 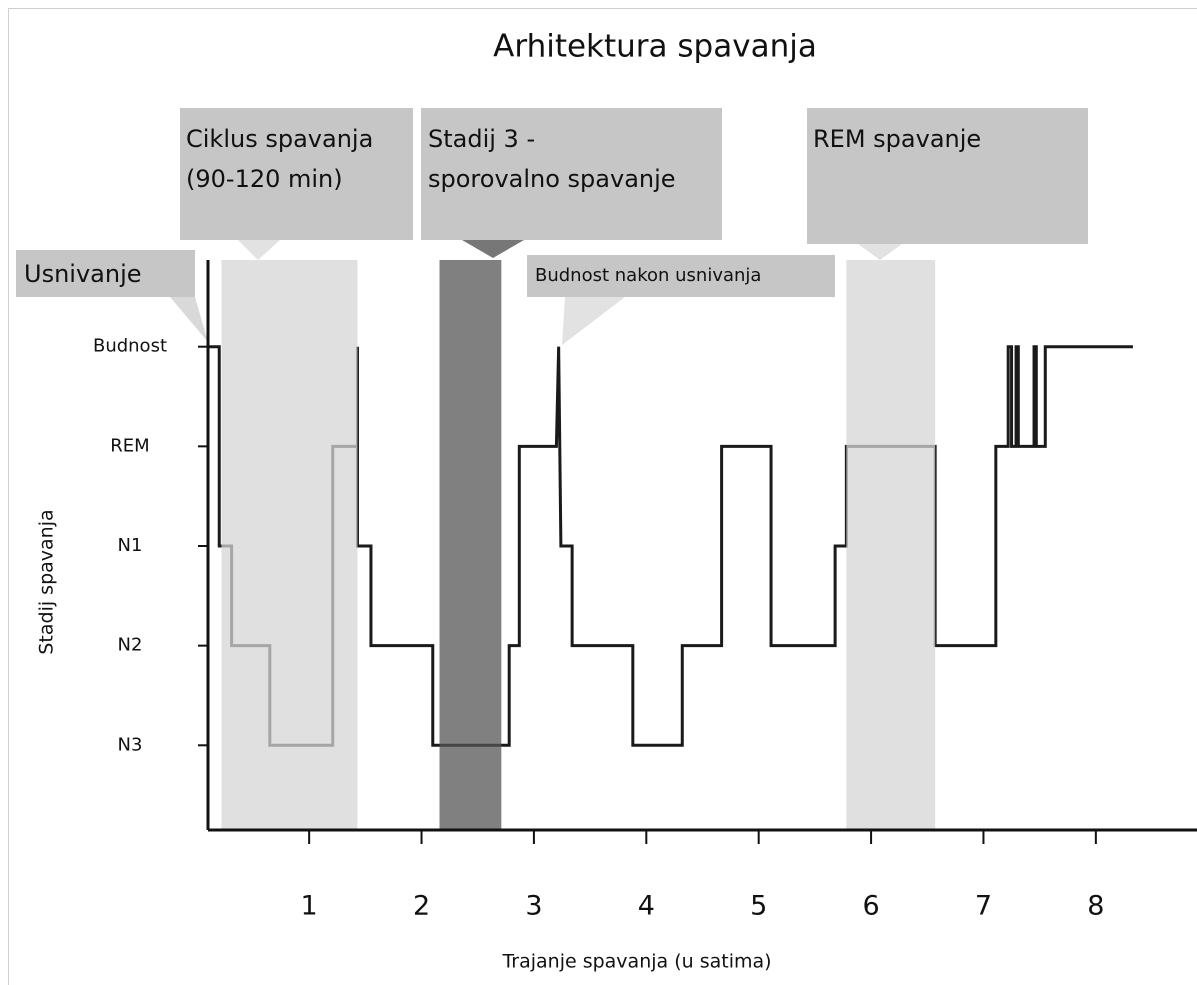 I want to click on annotation-text: Budnost nakon usnivanja, so click(x=648, y=275).